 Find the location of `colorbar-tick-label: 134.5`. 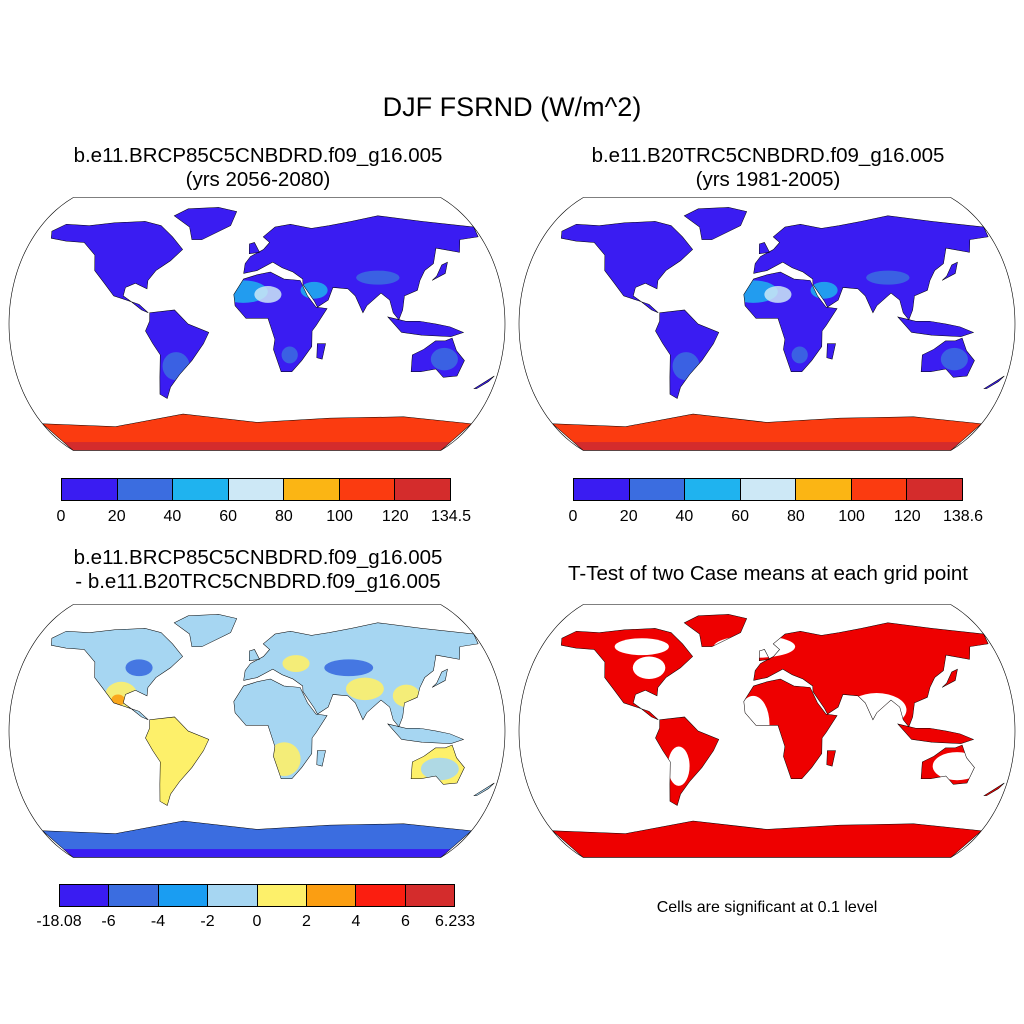

colorbar-tick-label: 134.5 is located at coordinates (451, 516).